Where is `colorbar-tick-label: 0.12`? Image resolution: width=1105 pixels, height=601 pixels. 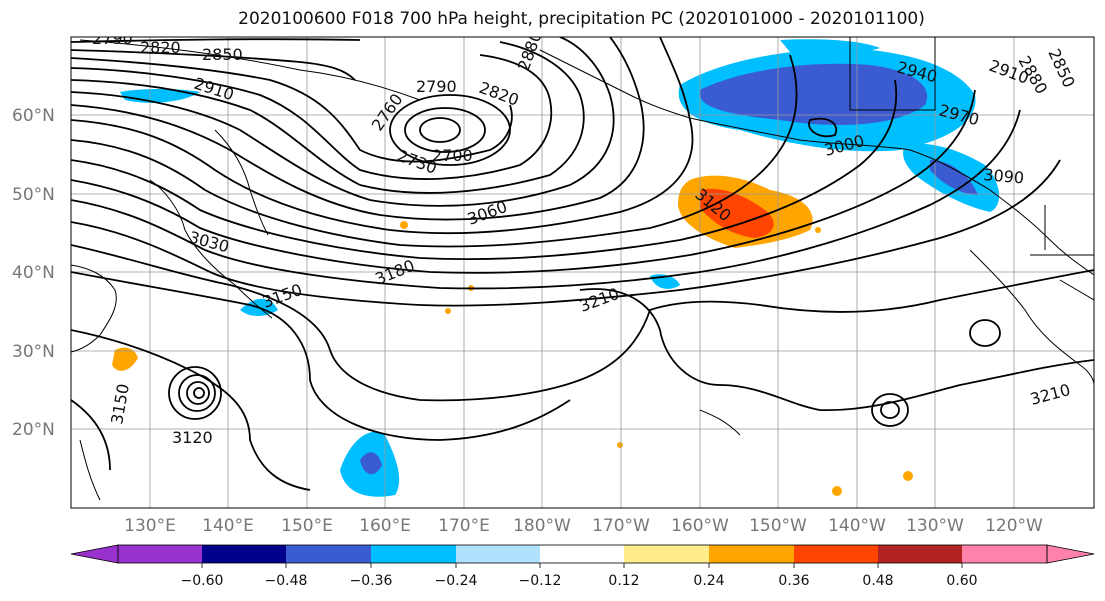 colorbar-tick-label: 0.12 is located at coordinates (623, 581).